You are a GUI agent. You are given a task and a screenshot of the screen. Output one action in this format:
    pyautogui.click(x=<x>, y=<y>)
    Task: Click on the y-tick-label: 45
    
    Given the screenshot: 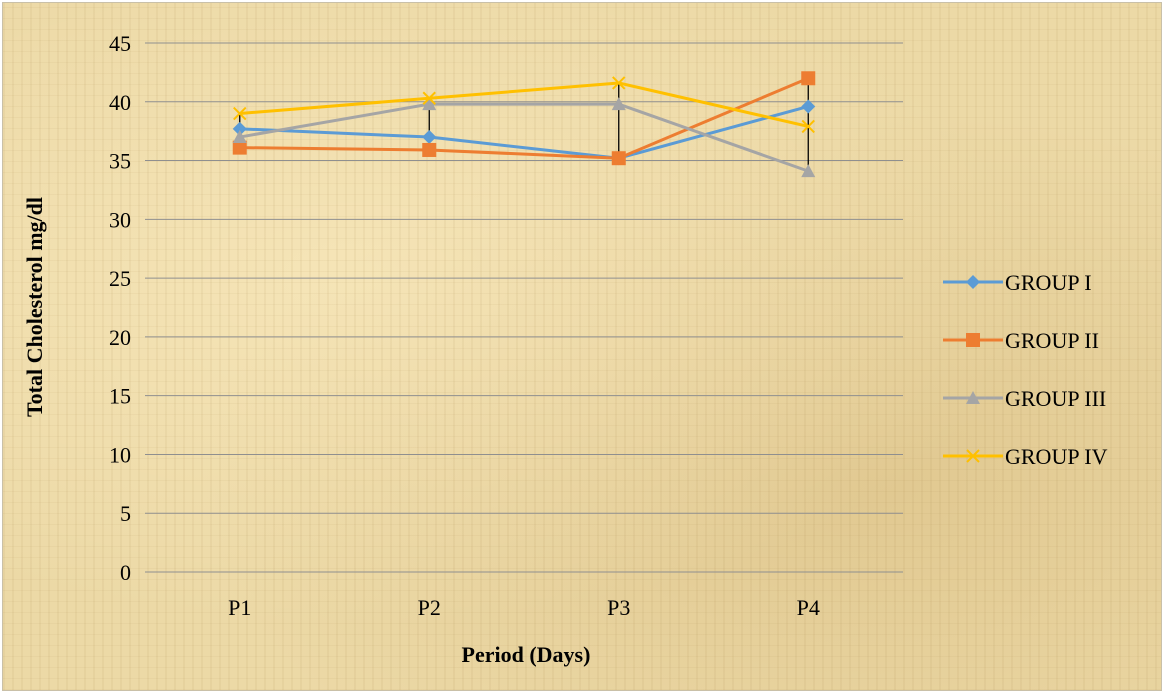 What is the action you would take?
    pyautogui.click(x=120, y=43)
    